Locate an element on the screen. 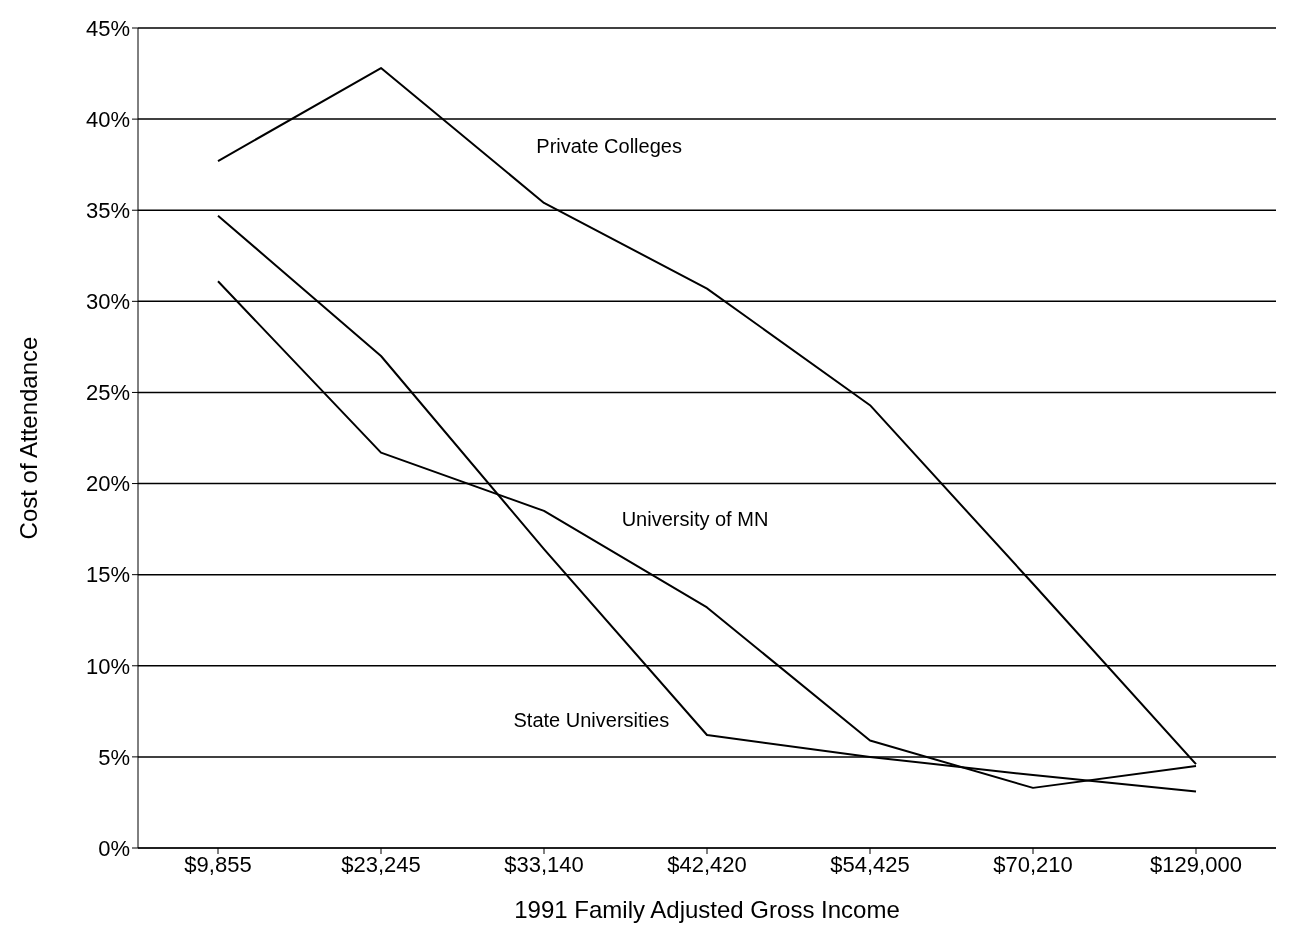 The height and width of the screenshot is (937, 1292). y-tick-label: 35% is located at coordinates (107, 211).